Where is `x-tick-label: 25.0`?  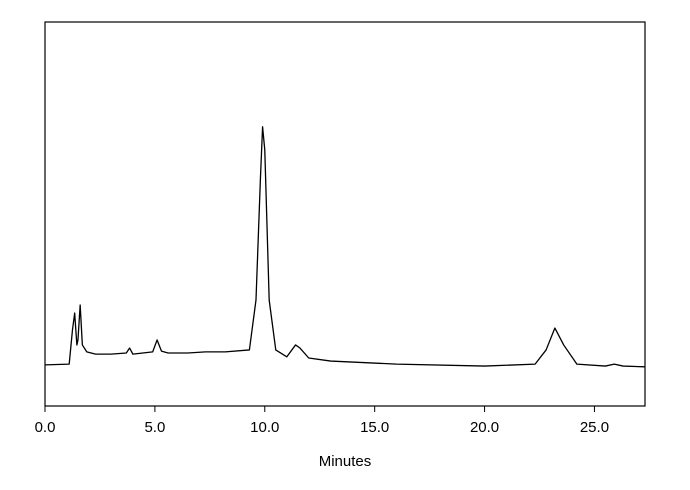 x-tick-label: 25.0 is located at coordinates (594, 427).